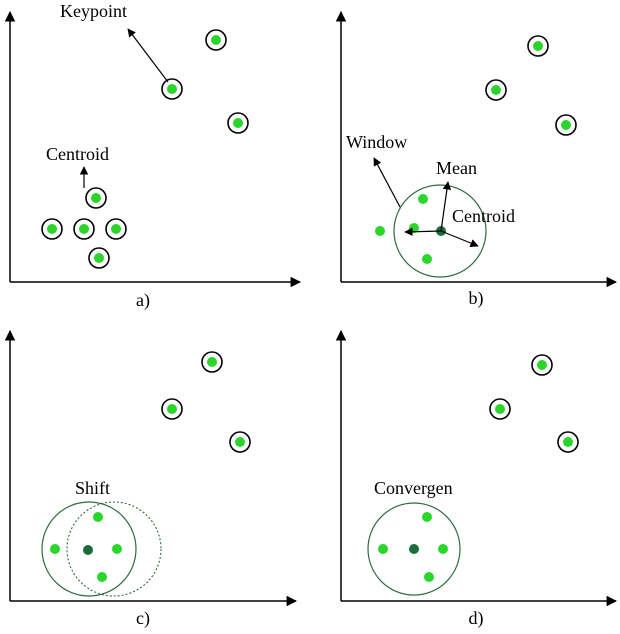 The width and height of the screenshot is (620, 634). Describe the element at coordinates (77, 154) in the screenshot. I see `panel-a-centroid-label: Centroid` at that location.